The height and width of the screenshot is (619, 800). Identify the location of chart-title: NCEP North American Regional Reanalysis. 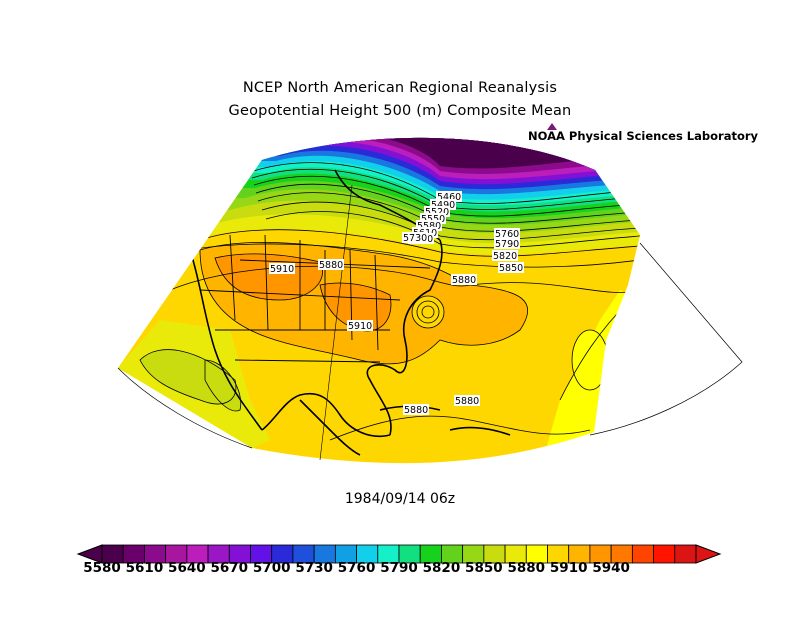
(400, 88).